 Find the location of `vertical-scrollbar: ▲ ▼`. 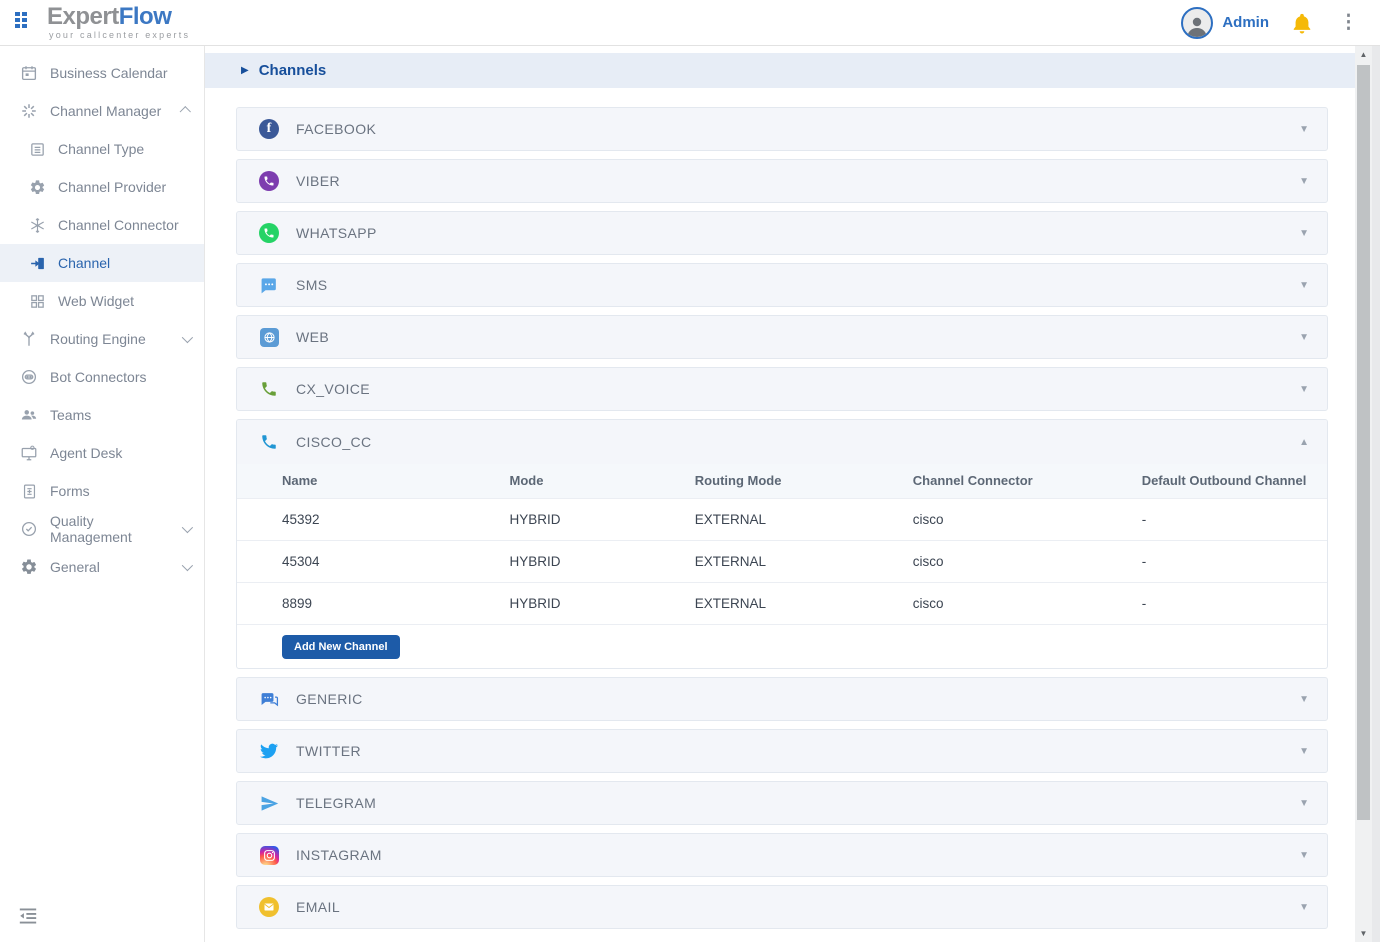

vertical-scrollbar: ▲ ▼ is located at coordinates (1363, 494).